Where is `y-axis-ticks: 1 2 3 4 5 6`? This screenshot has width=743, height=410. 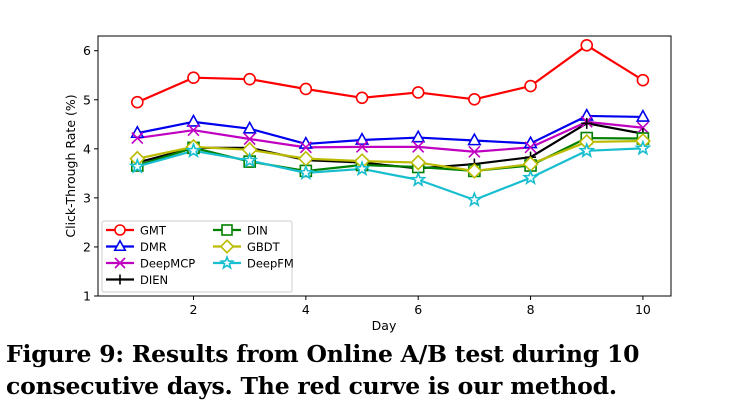 y-axis-ticks: 1 2 3 4 5 6 is located at coordinates (90, 173).